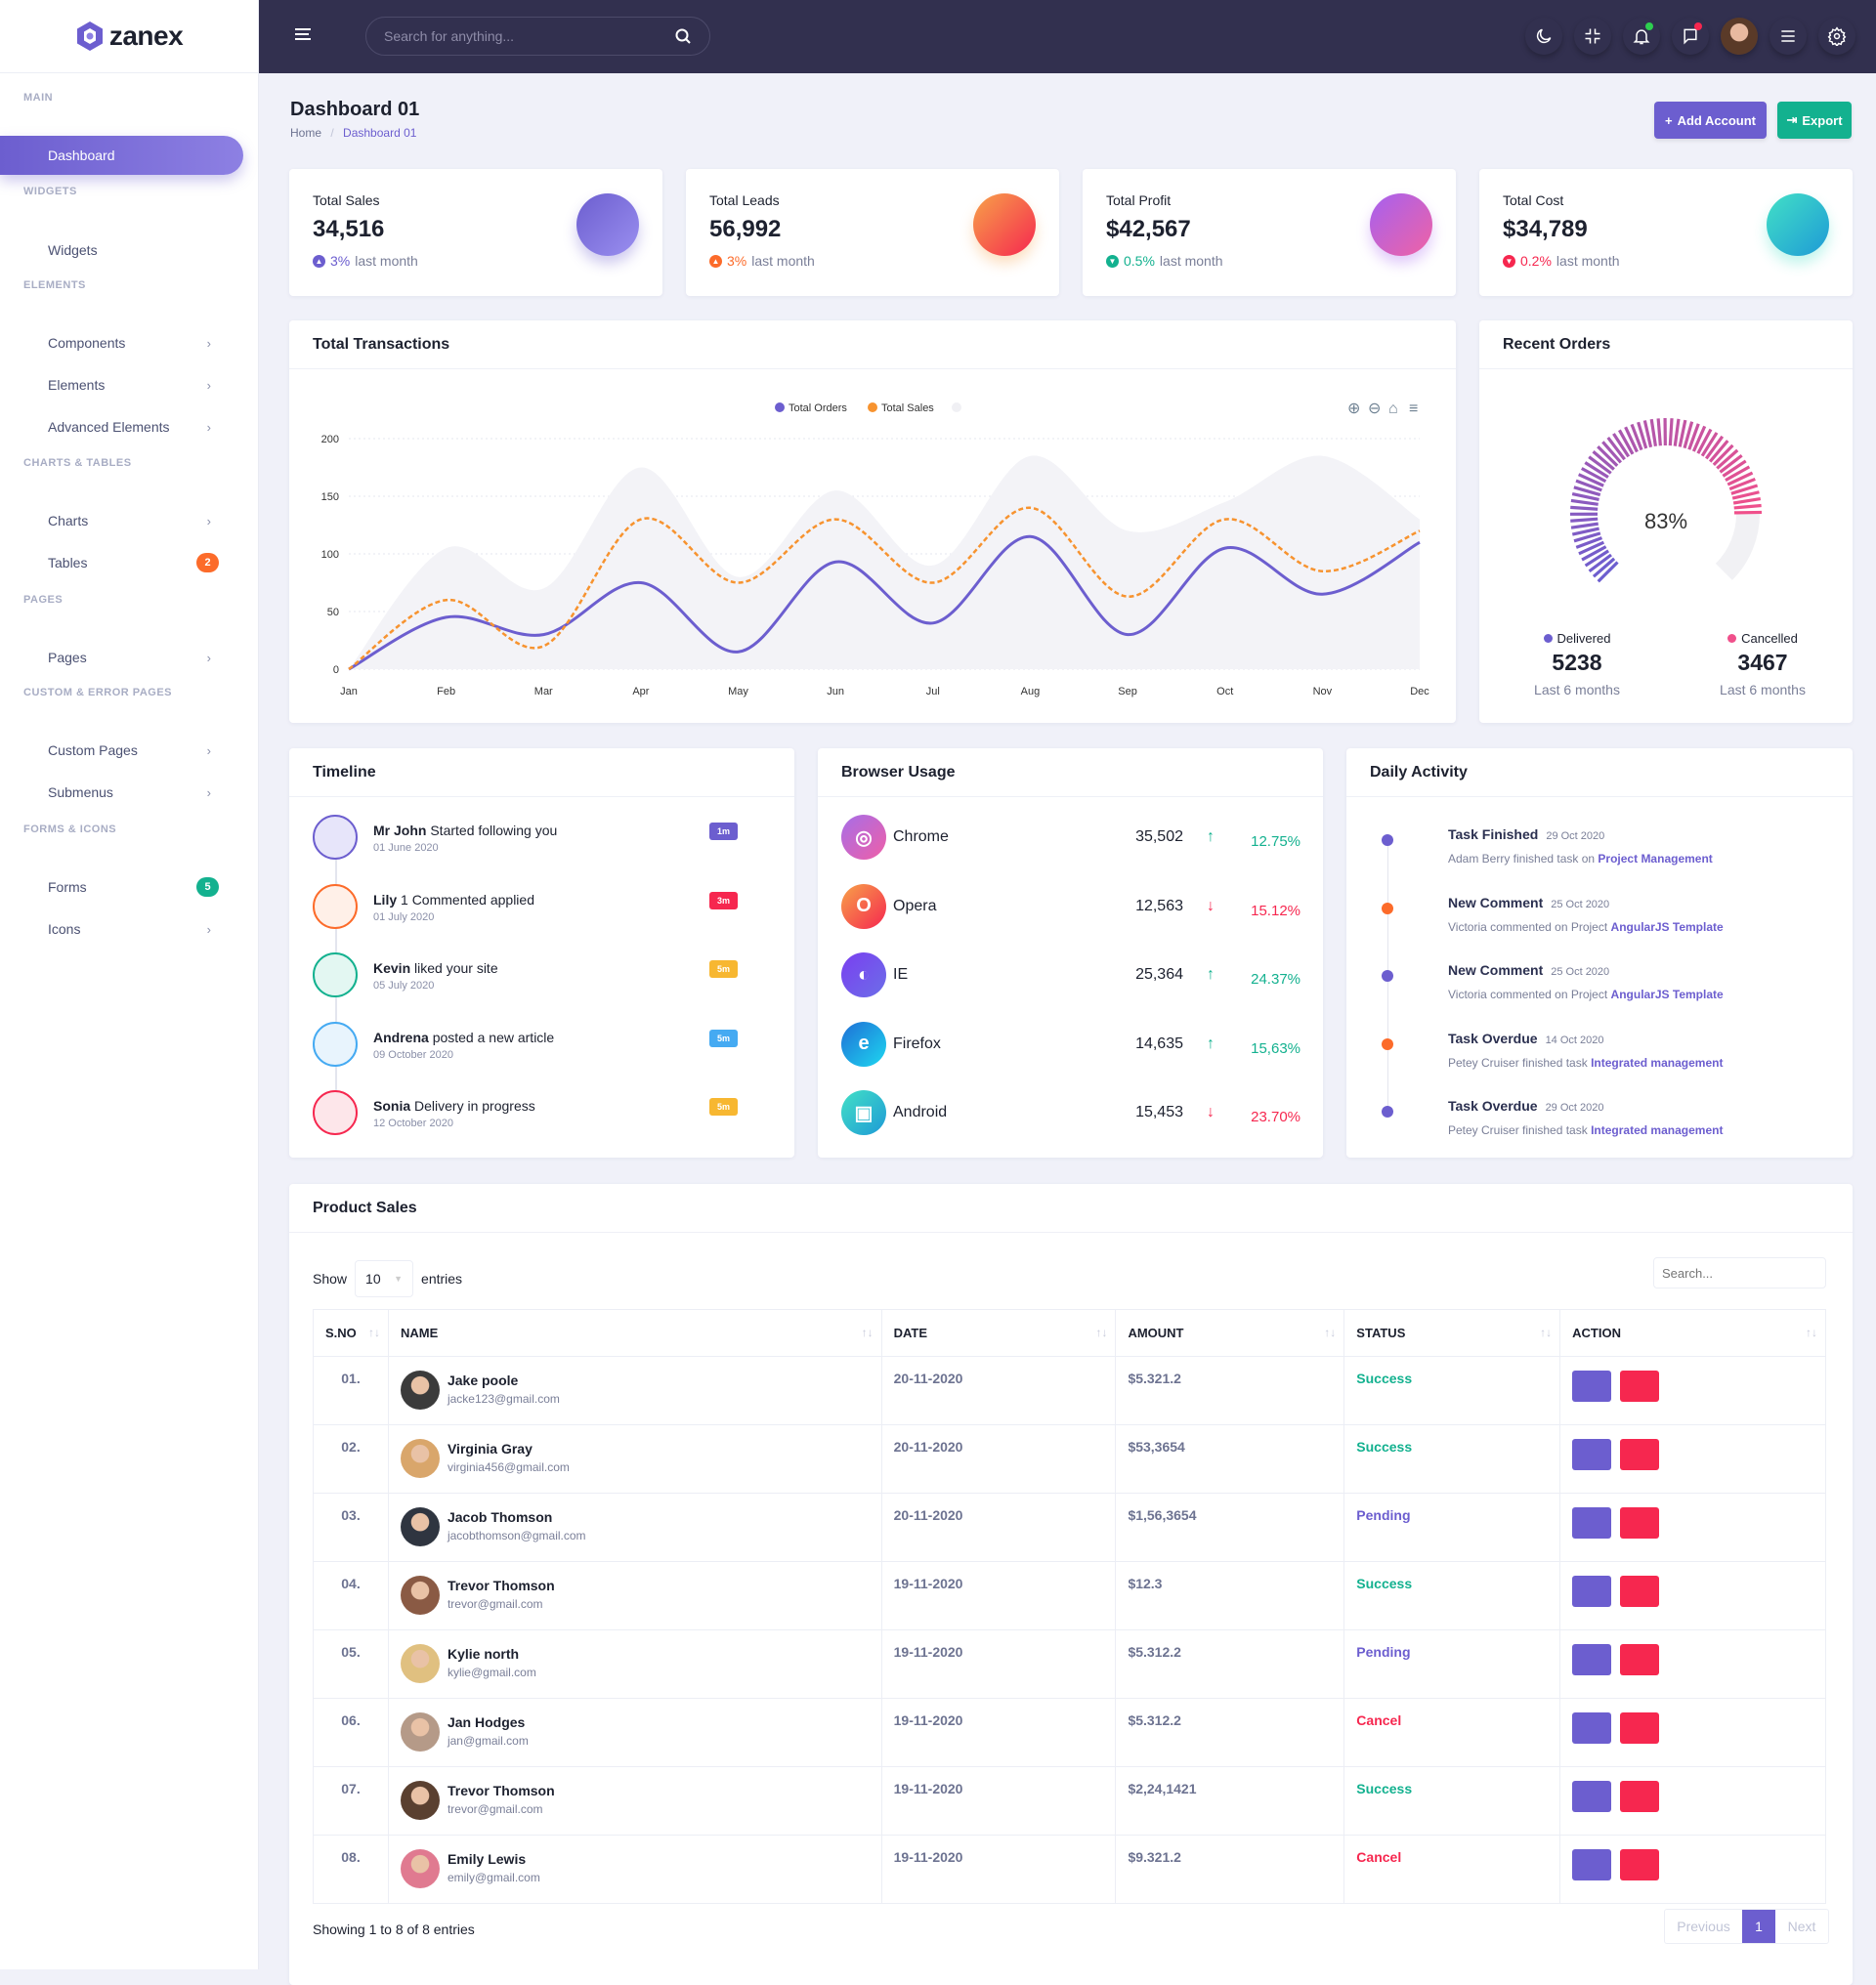 Image resolution: width=1876 pixels, height=1985 pixels. What do you see at coordinates (1230, 1333) in the screenshot?
I see `column-header-amount: AMOUNT↑↓` at bounding box center [1230, 1333].